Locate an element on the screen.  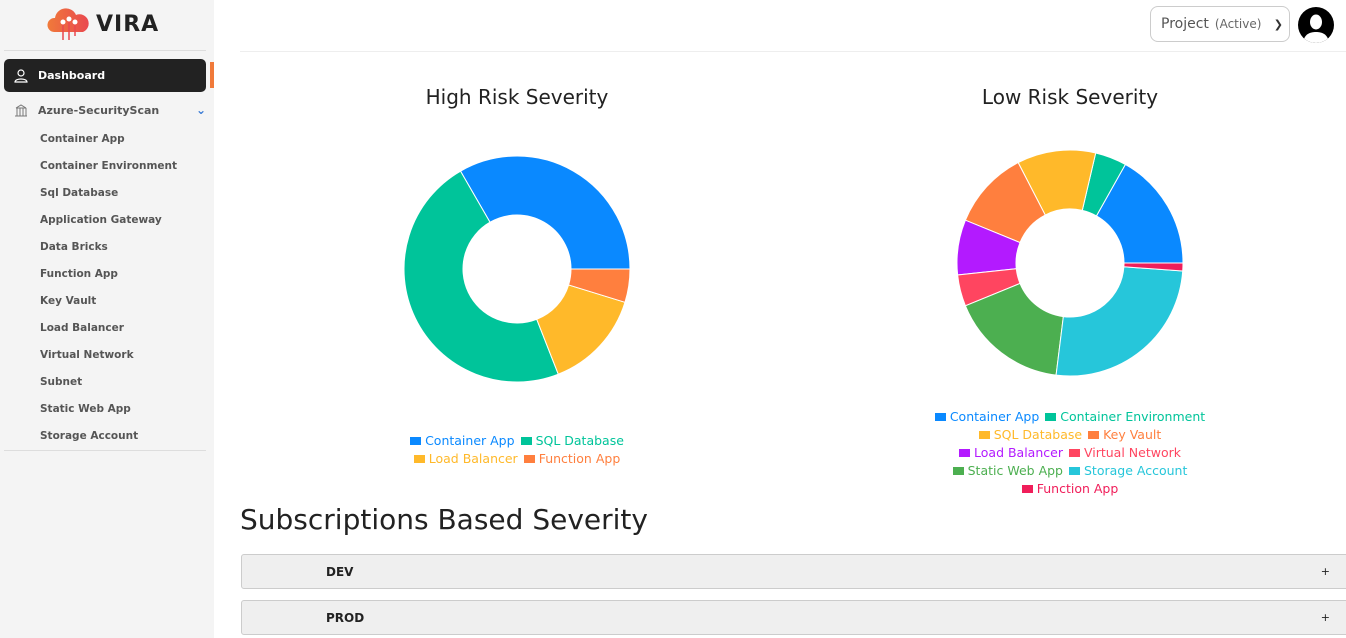
sidebar-item-data-bricks: Data Bricks is located at coordinates (74, 247).